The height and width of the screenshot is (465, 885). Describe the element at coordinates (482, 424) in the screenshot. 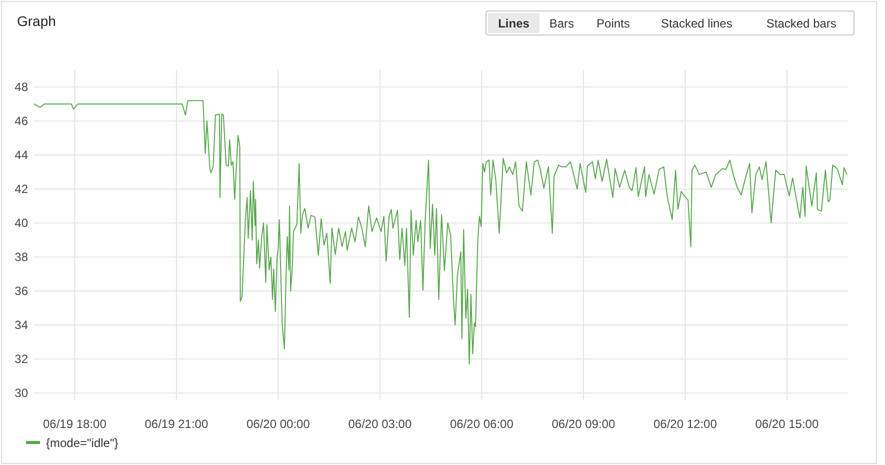

I see `x-tick-label: 06/20 06:00` at that location.